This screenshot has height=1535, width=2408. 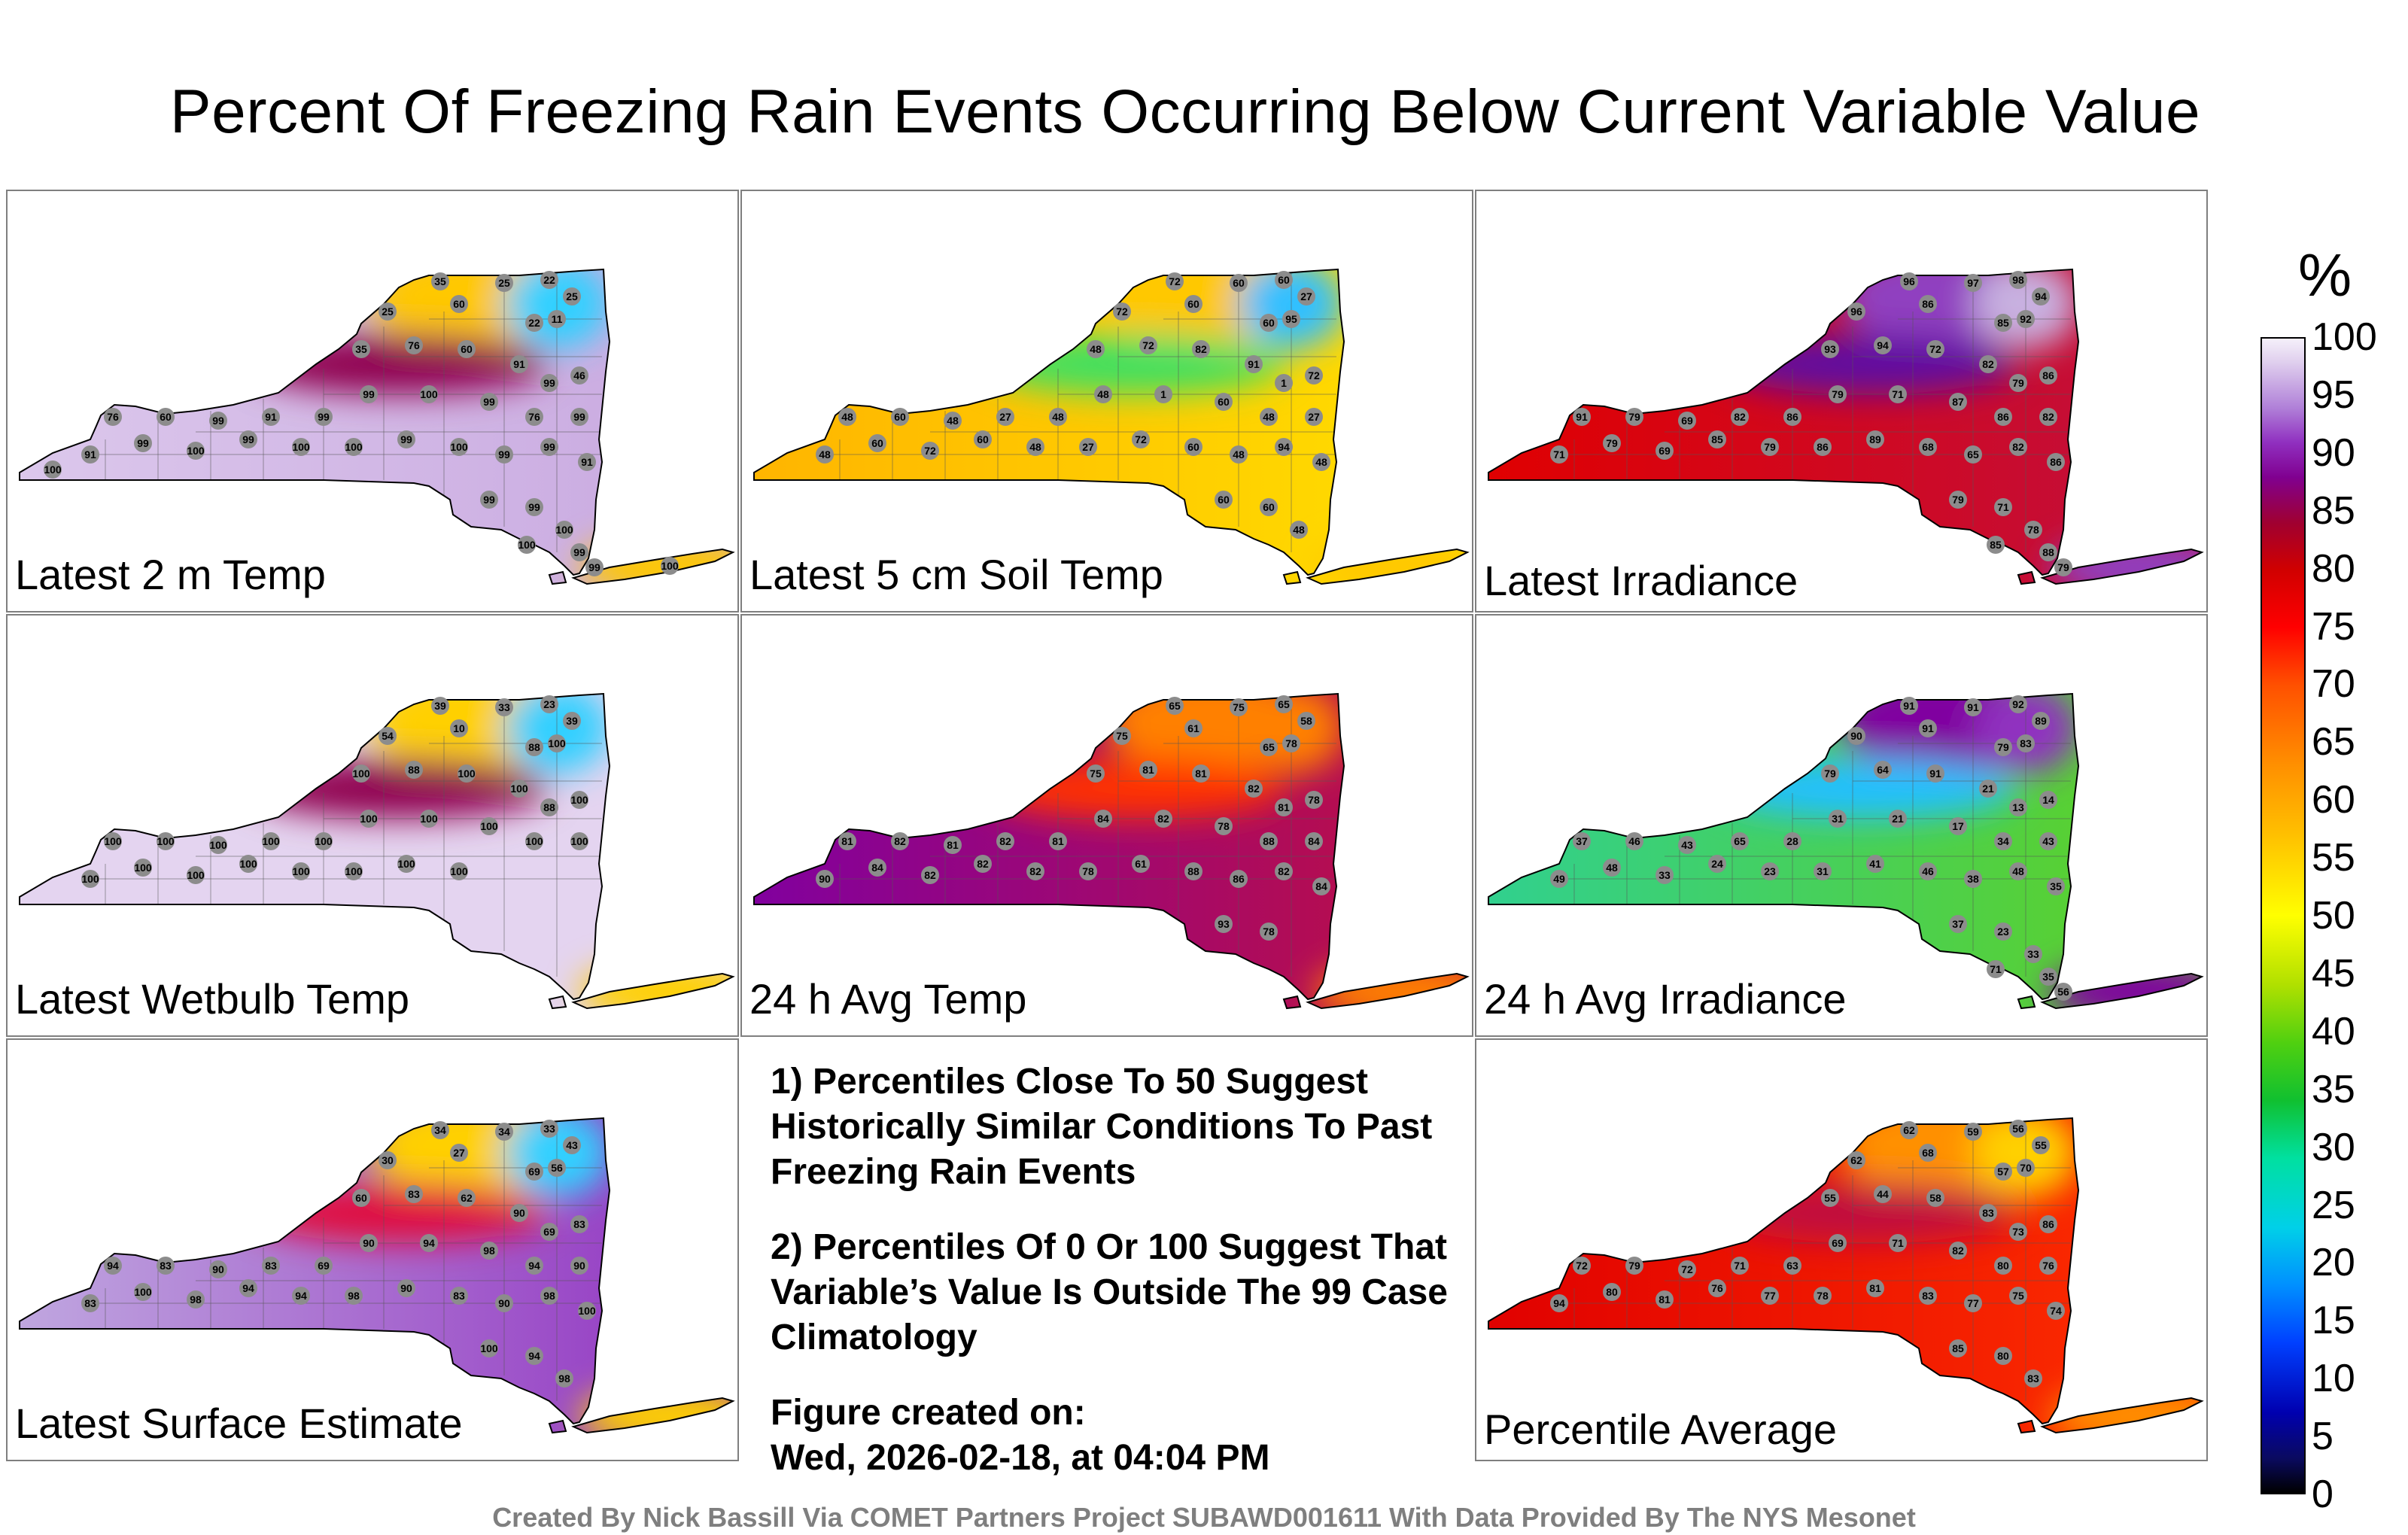 I want to click on station-marker: 90, so click(x=1856, y=736).